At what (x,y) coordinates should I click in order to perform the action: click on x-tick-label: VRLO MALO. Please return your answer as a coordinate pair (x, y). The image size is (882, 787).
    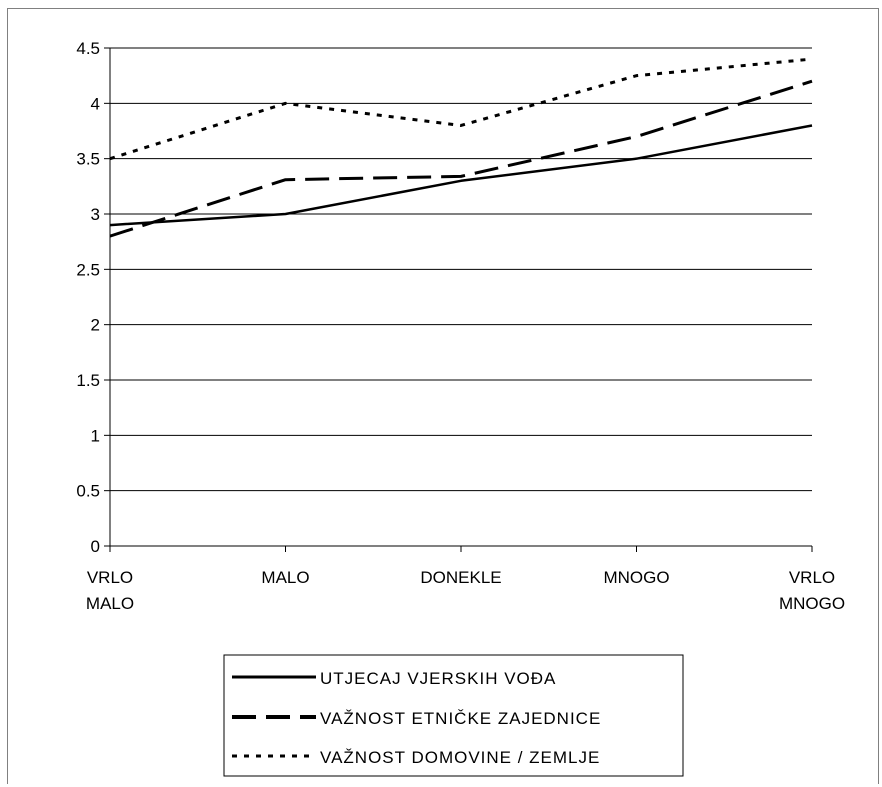
    Looking at the image, I should click on (110, 590).